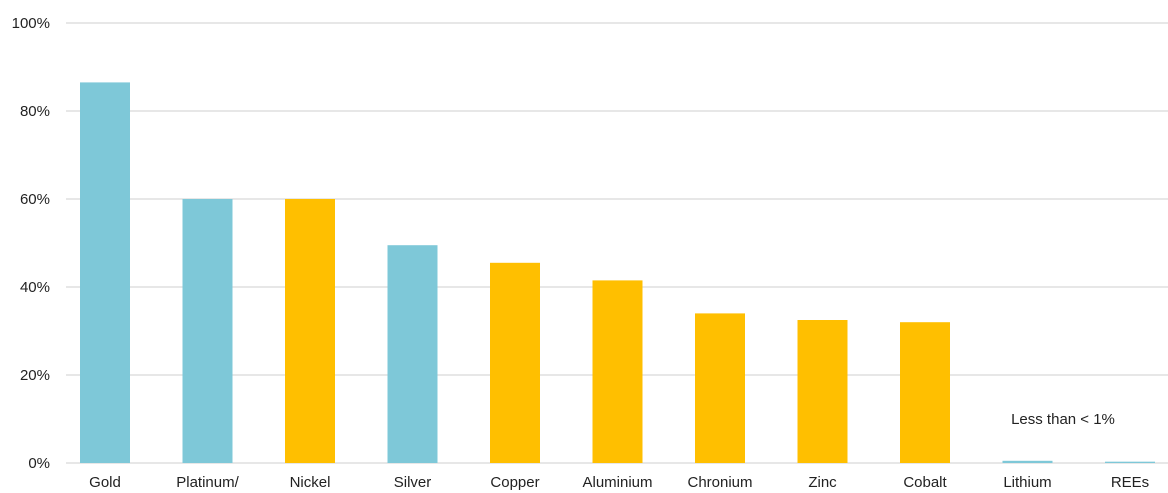 This screenshot has width=1168, height=493. Describe the element at coordinates (39, 463) in the screenshot. I see `y-tick-label: 0%` at that location.